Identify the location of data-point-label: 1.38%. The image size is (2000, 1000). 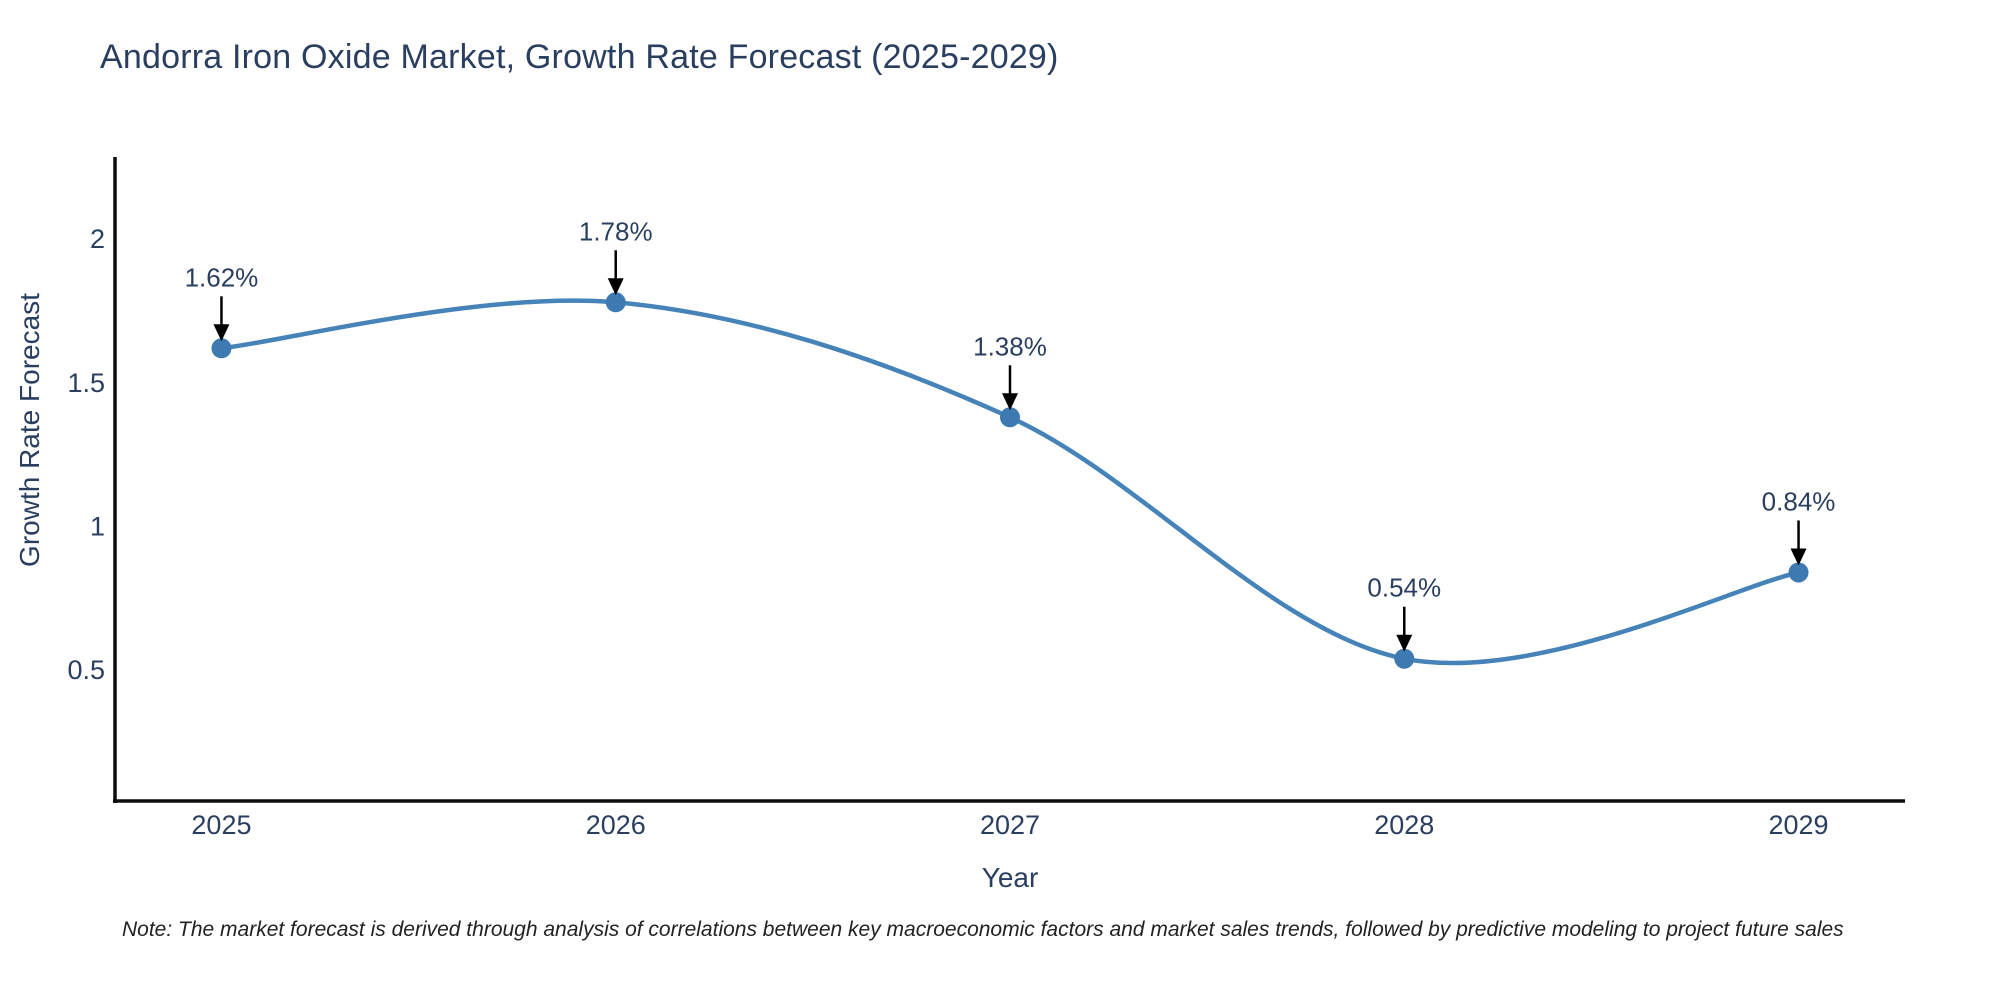
(1010, 346).